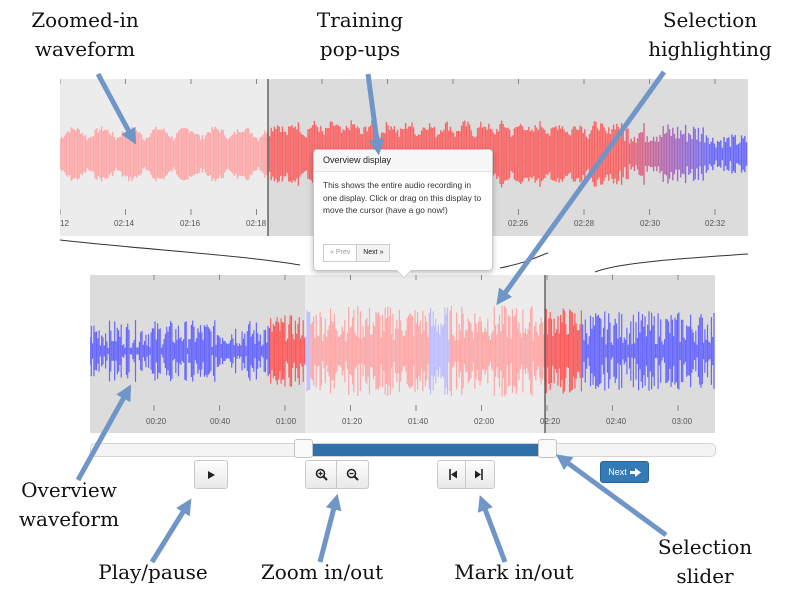  Describe the element at coordinates (617, 472) in the screenshot. I see `next-button-label: Next` at that location.